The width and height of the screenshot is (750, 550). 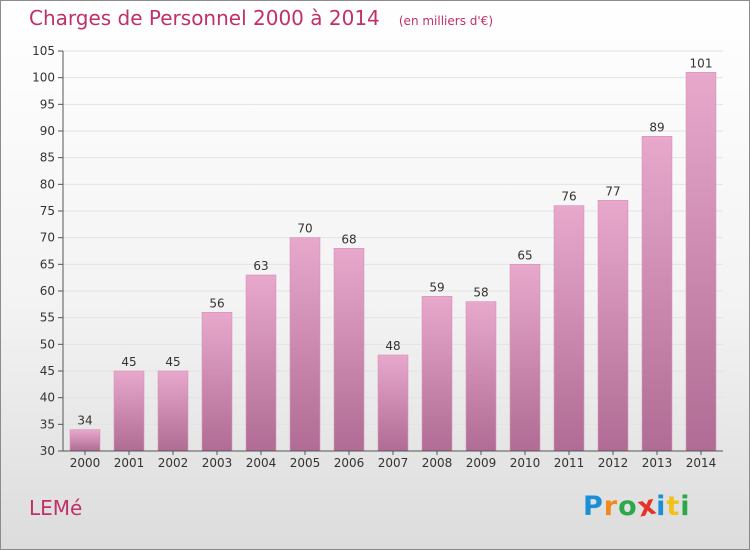 I want to click on title-unit: (en milliers d'€), so click(x=445, y=21).